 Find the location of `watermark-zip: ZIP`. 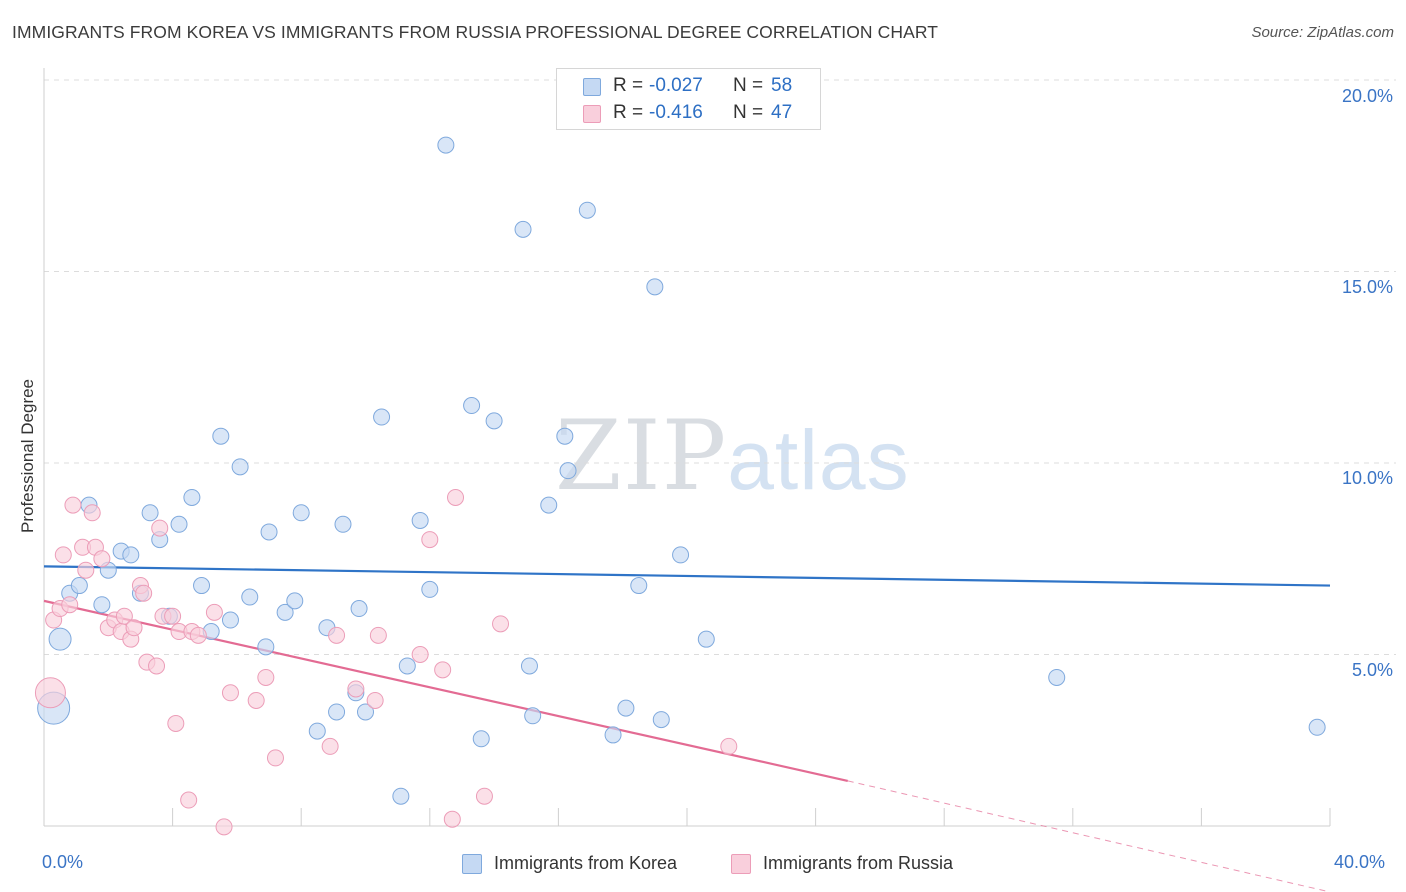

watermark-zip: ZIP is located at coordinates (641, 456).